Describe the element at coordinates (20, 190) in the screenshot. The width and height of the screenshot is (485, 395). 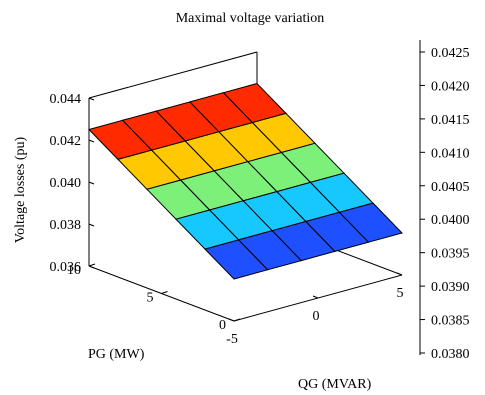
I see `z-axis-label: Voltage losses (pu)` at that location.